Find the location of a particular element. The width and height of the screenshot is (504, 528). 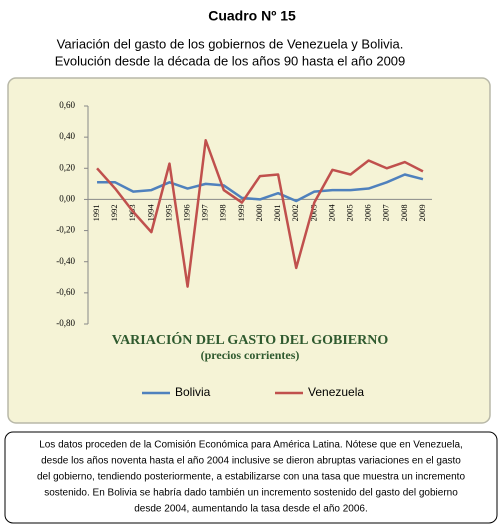

x-tick-label: 2003 is located at coordinates (313, 212).